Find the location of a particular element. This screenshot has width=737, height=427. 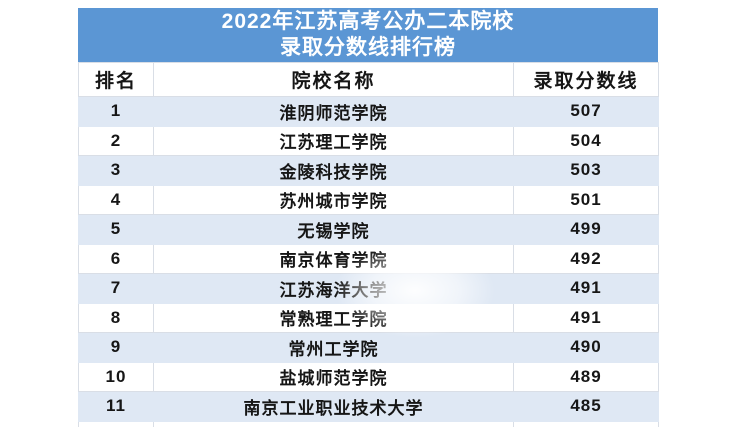

table-row: 9 常州工学院 490 is located at coordinates (368, 347).